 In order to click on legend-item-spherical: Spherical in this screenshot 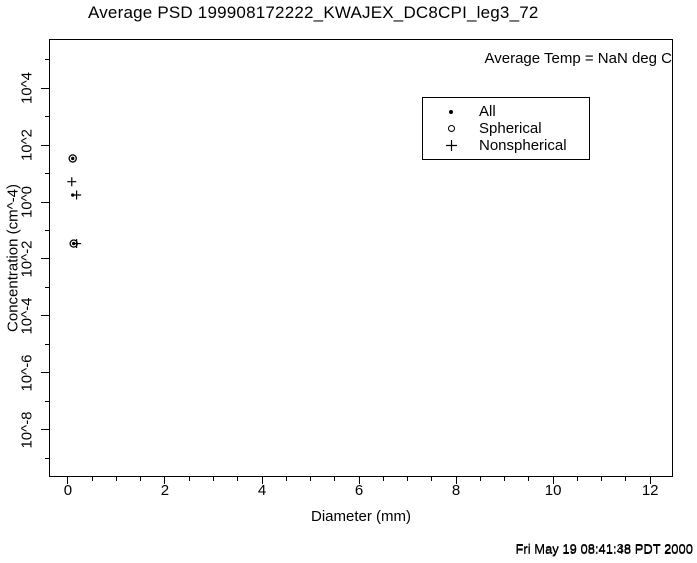, I will do `click(506, 128)`.